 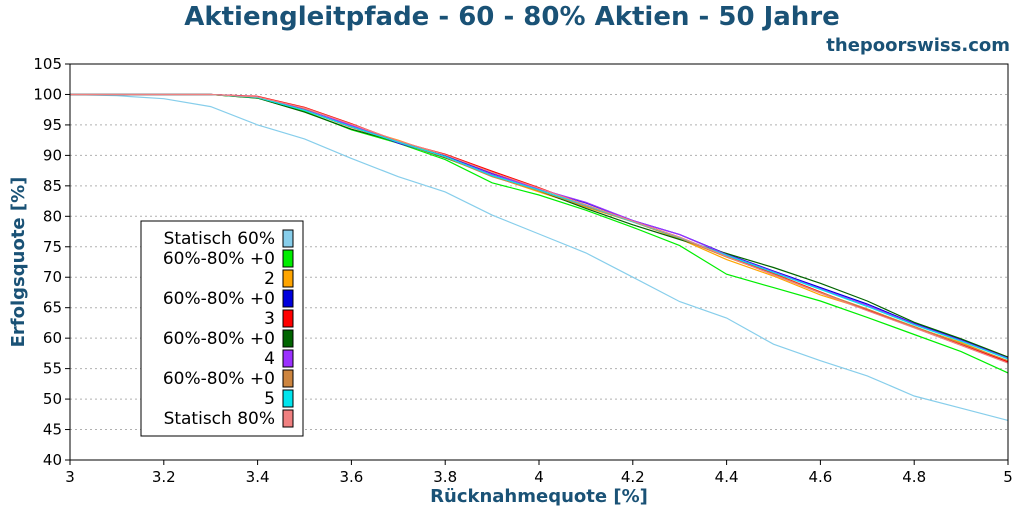 I want to click on y-tick-label: 75, so click(x=52, y=247).